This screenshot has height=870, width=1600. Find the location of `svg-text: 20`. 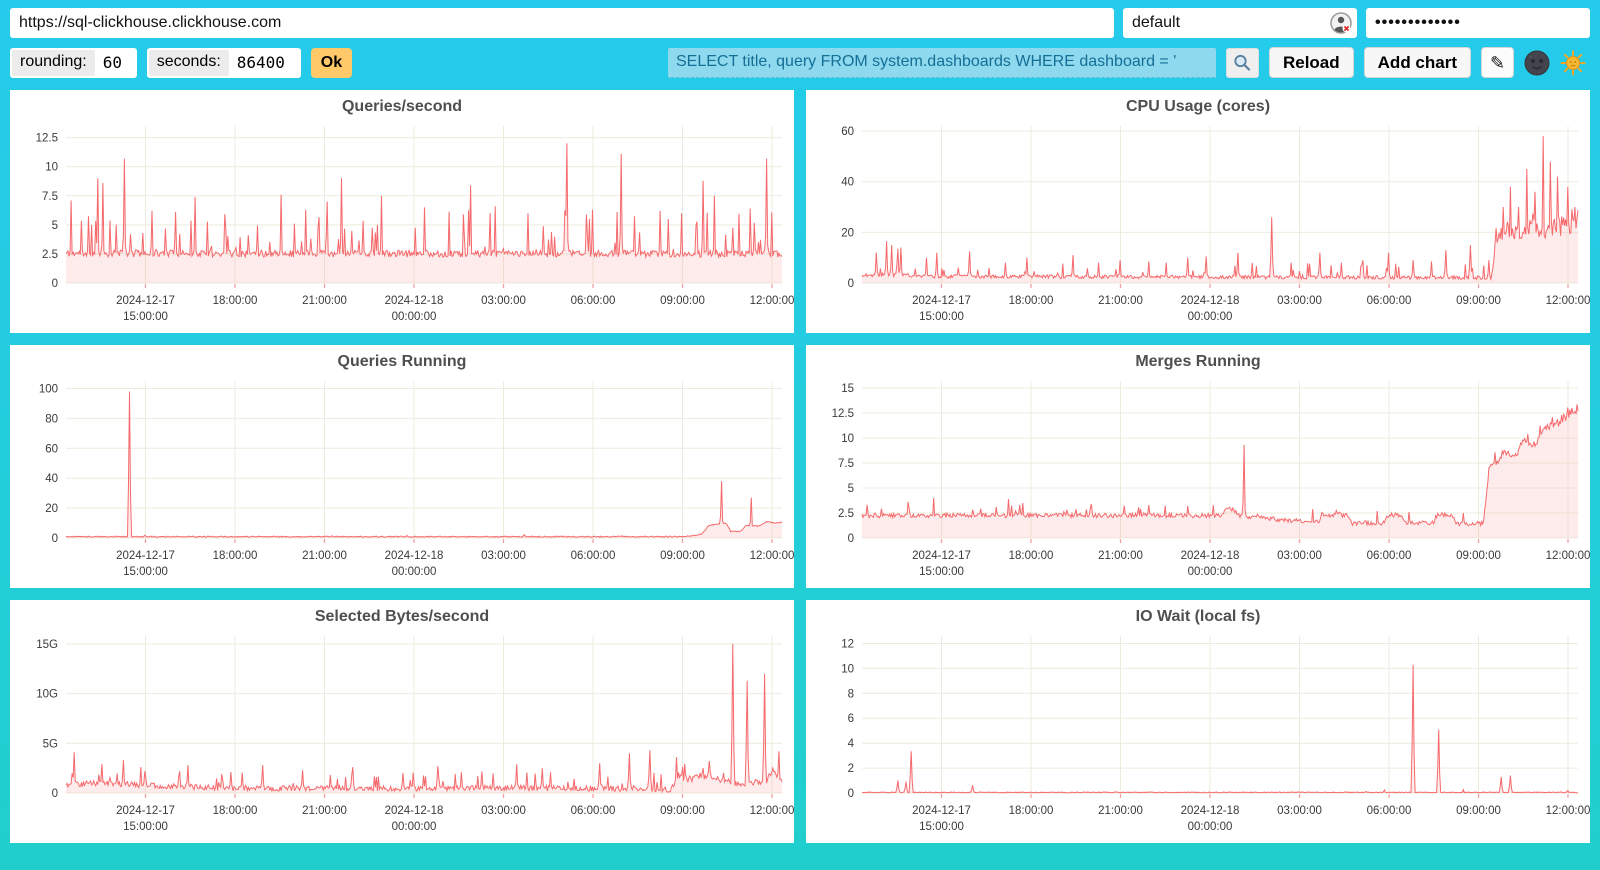

svg-text: 20 is located at coordinates (51, 509).